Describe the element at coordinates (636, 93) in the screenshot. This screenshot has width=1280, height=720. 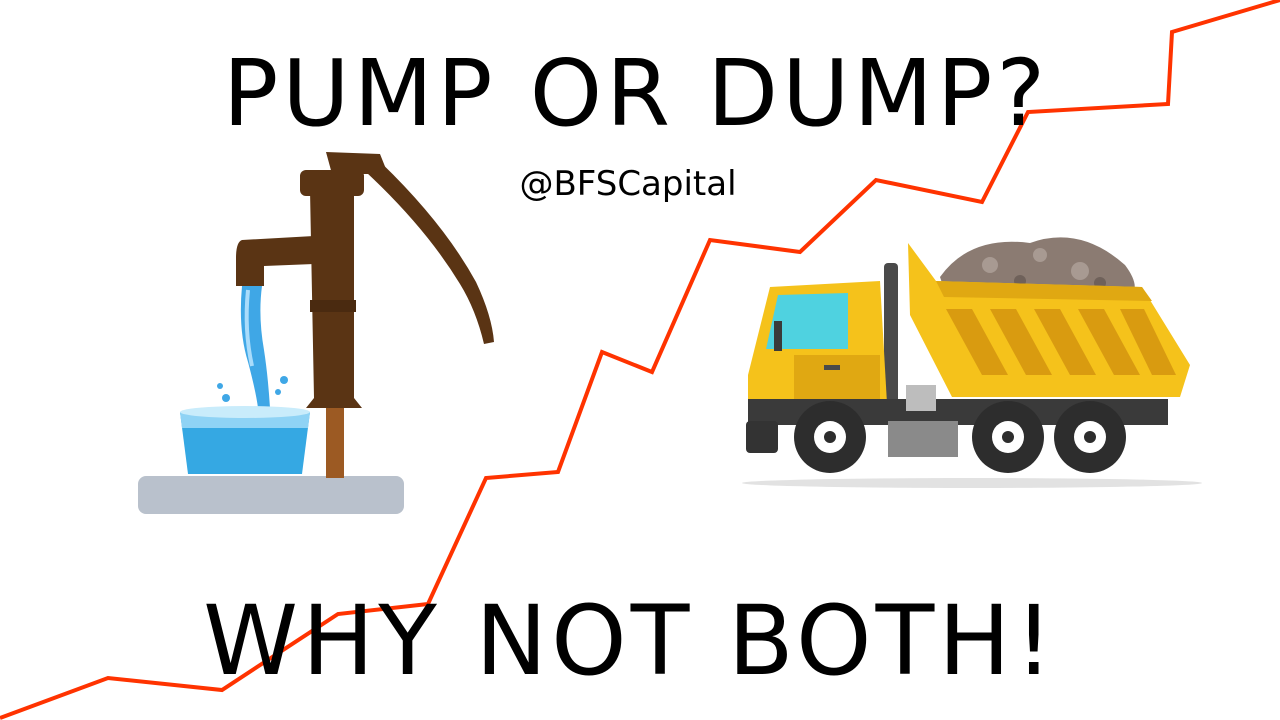
I see `meme-title: PUMP OR DUMP?` at that location.